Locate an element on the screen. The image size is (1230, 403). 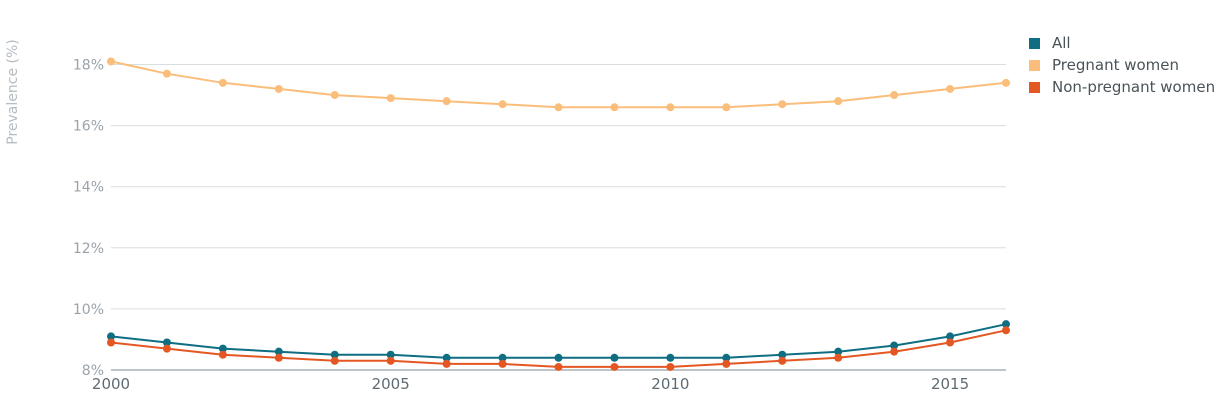
y-tick-label: 8% is located at coordinates (93, 371).